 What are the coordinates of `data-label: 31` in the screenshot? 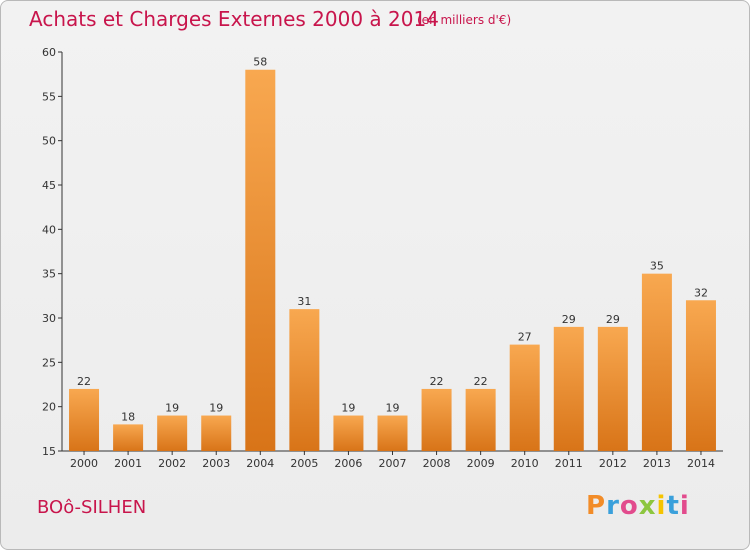 It's located at (304, 301).